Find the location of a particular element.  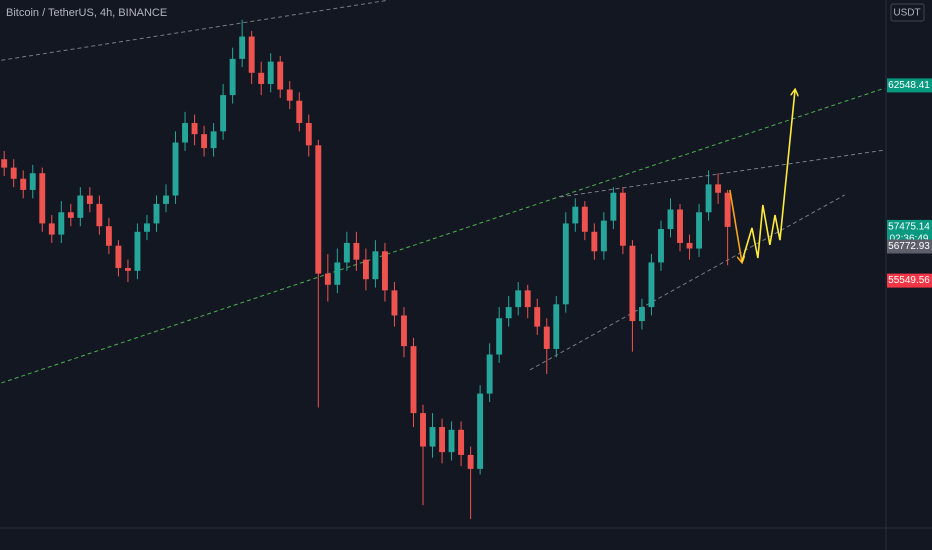

overlay is located at coordinates (762, 176).